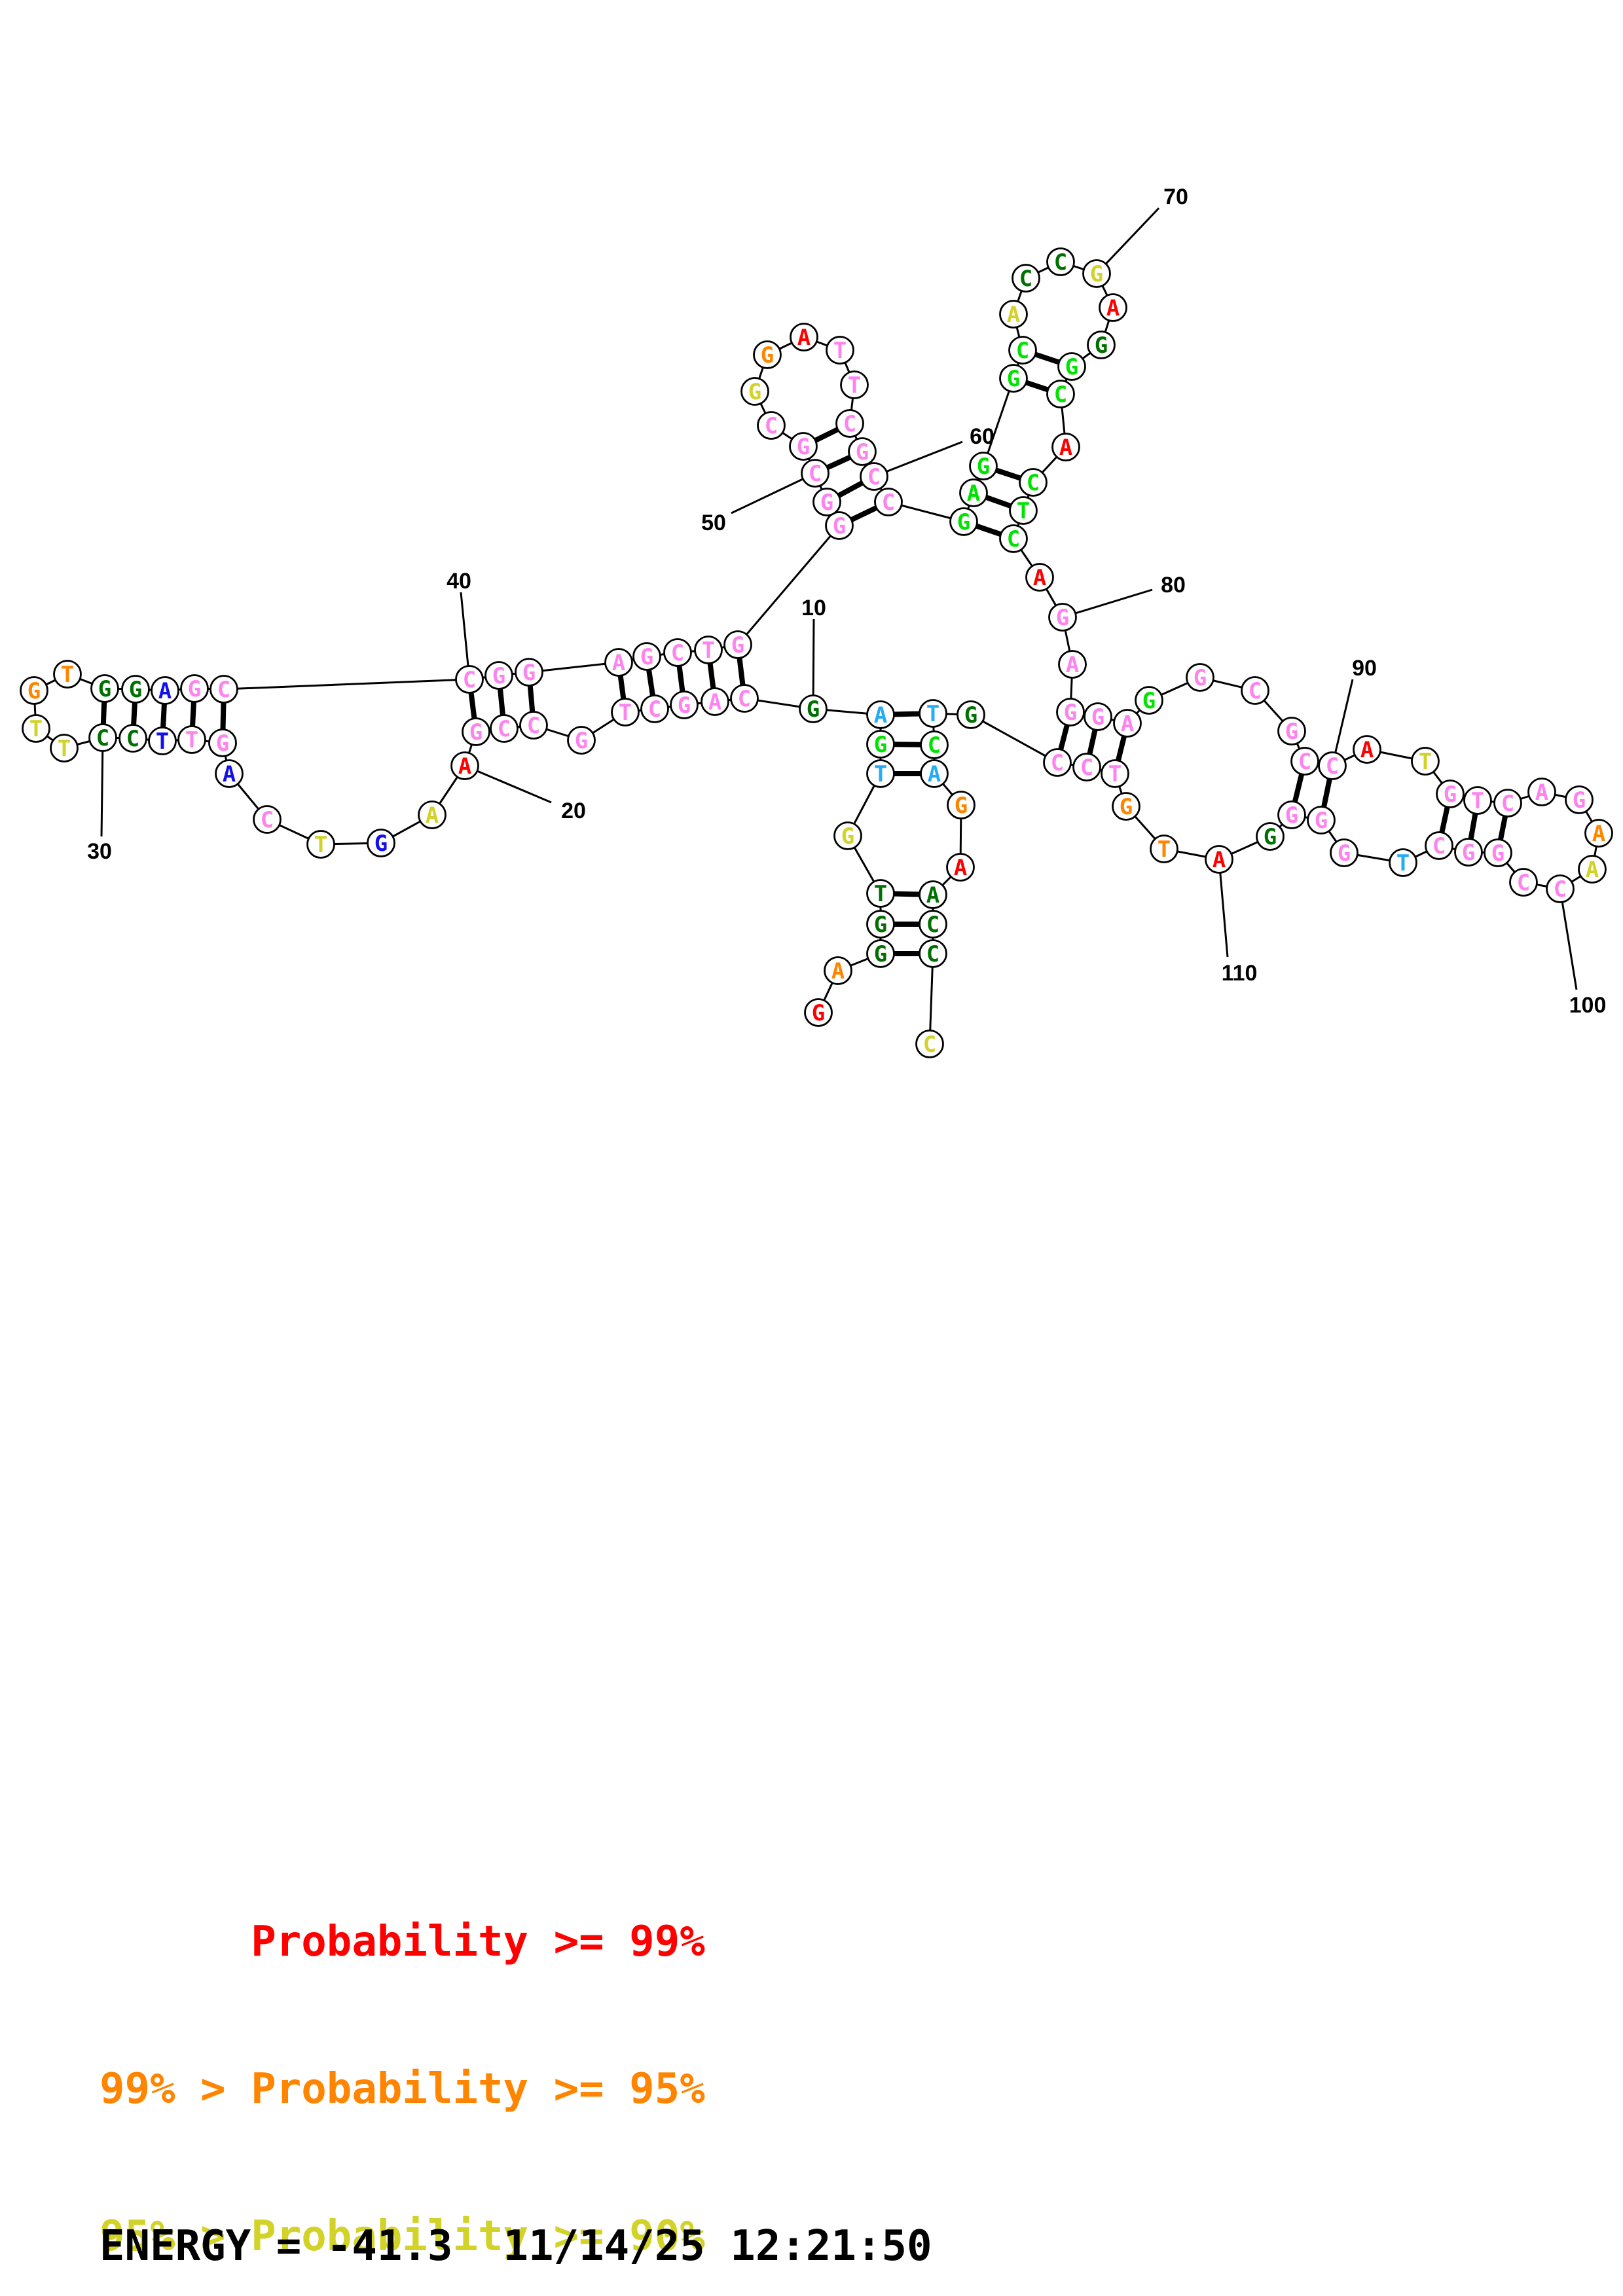 This screenshot has height=2296, width=1623. I want to click on label-leader-line, so click(1342, 722).